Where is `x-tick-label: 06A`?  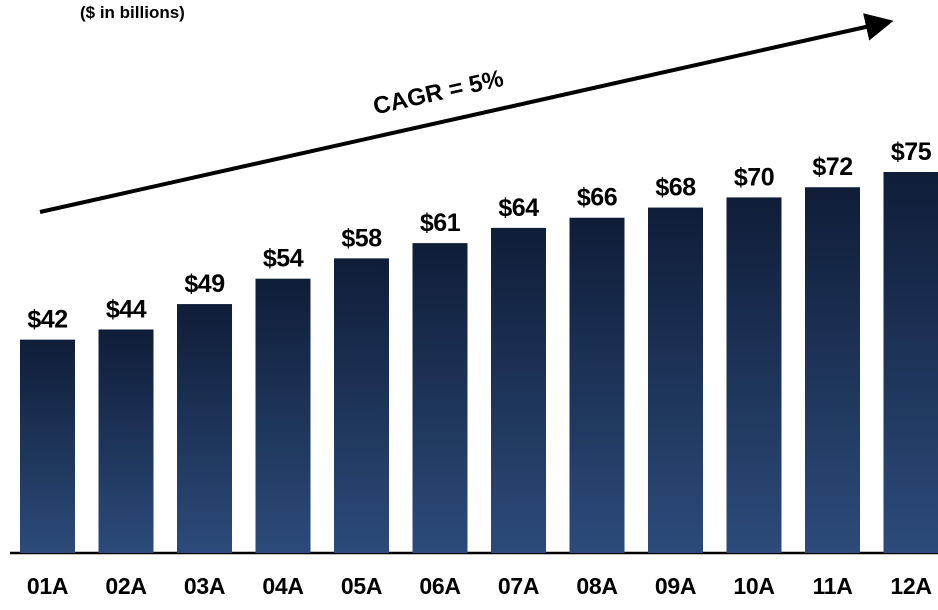 x-tick-label: 06A is located at coordinates (439, 586).